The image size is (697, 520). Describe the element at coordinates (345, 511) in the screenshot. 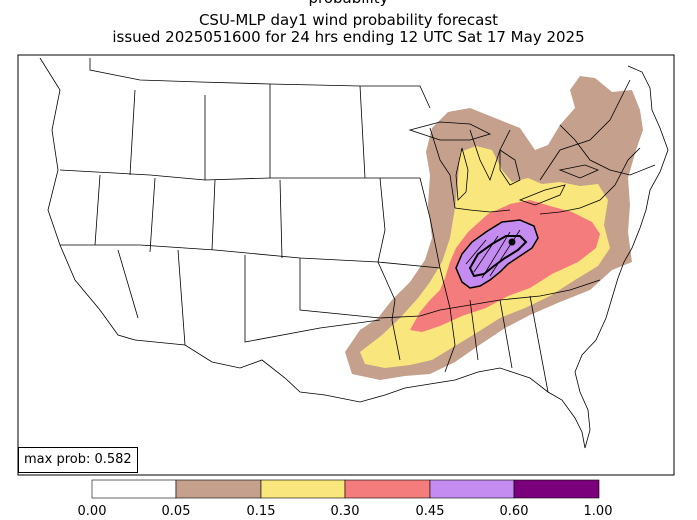

I see `colorbar-tick-3: 0.30` at that location.